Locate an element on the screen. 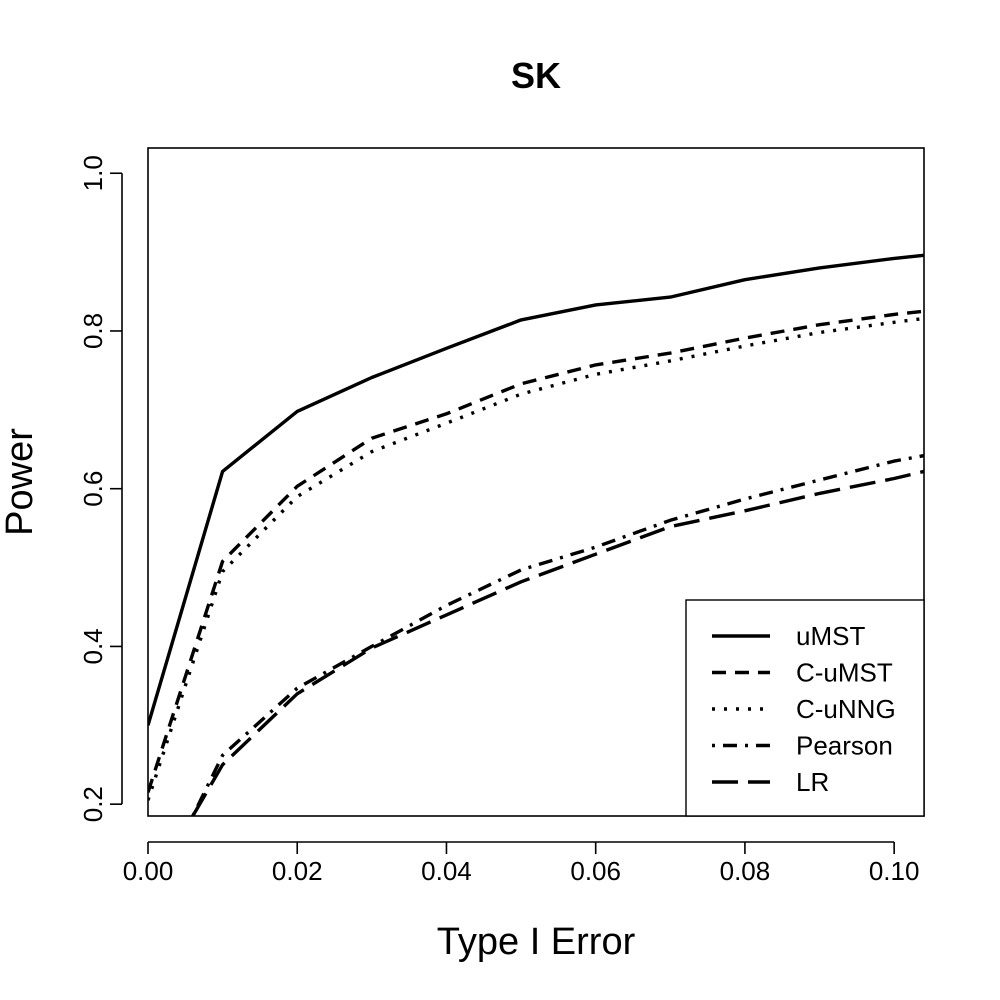 The height and width of the screenshot is (1000, 1000). y-tick-label: 0.8 is located at coordinates (93, 331).